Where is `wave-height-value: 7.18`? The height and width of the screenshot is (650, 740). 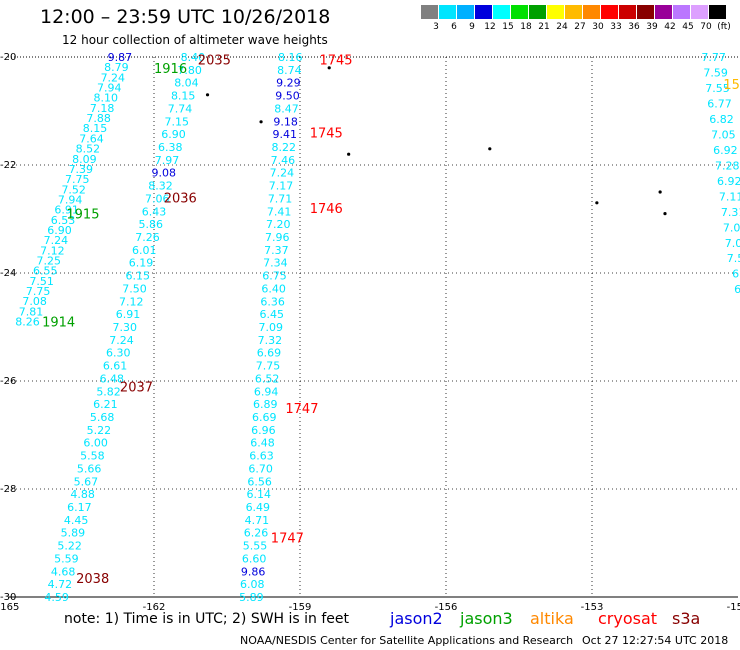 wave-height-value: 7.18 is located at coordinates (102, 108).